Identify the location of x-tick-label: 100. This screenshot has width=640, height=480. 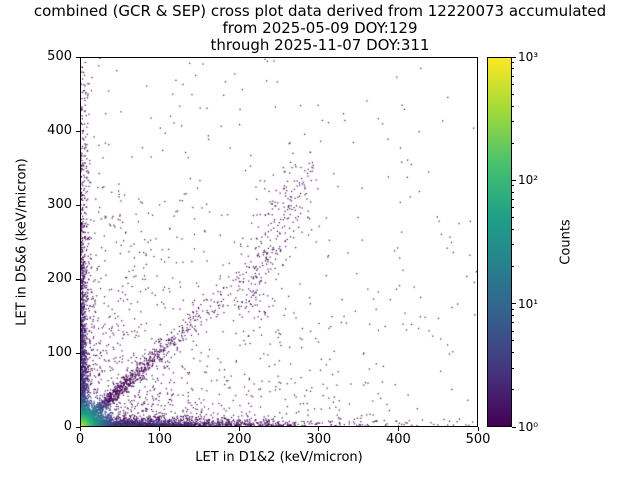
(159, 439).